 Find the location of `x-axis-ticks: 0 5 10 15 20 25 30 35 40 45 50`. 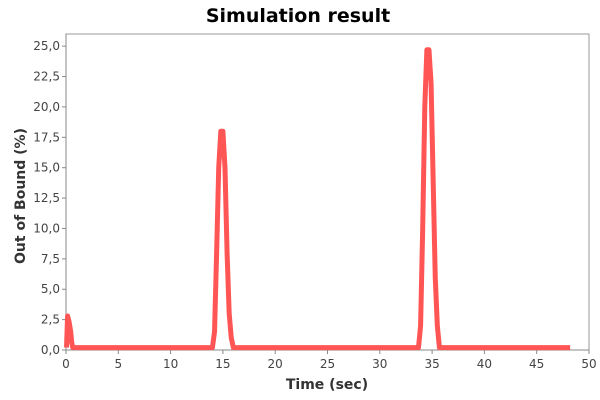

x-axis-ticks: 0 5 10 15 20 25 30 35 40 45 50 is located at coordinates (329, 360).